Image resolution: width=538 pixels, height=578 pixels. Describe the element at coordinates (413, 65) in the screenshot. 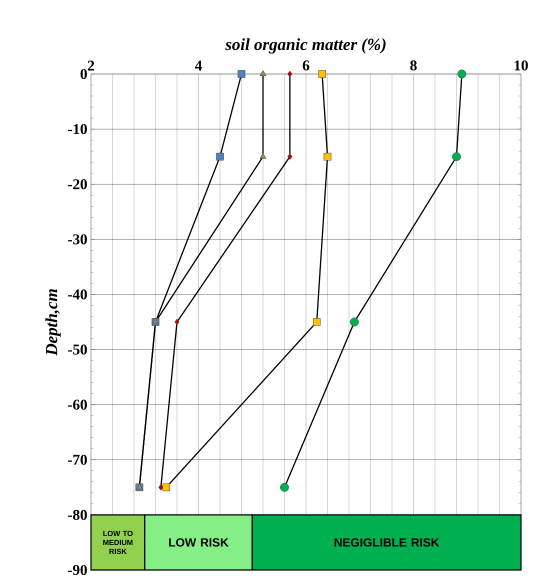

I see `x-tick-label: 8` at that location.